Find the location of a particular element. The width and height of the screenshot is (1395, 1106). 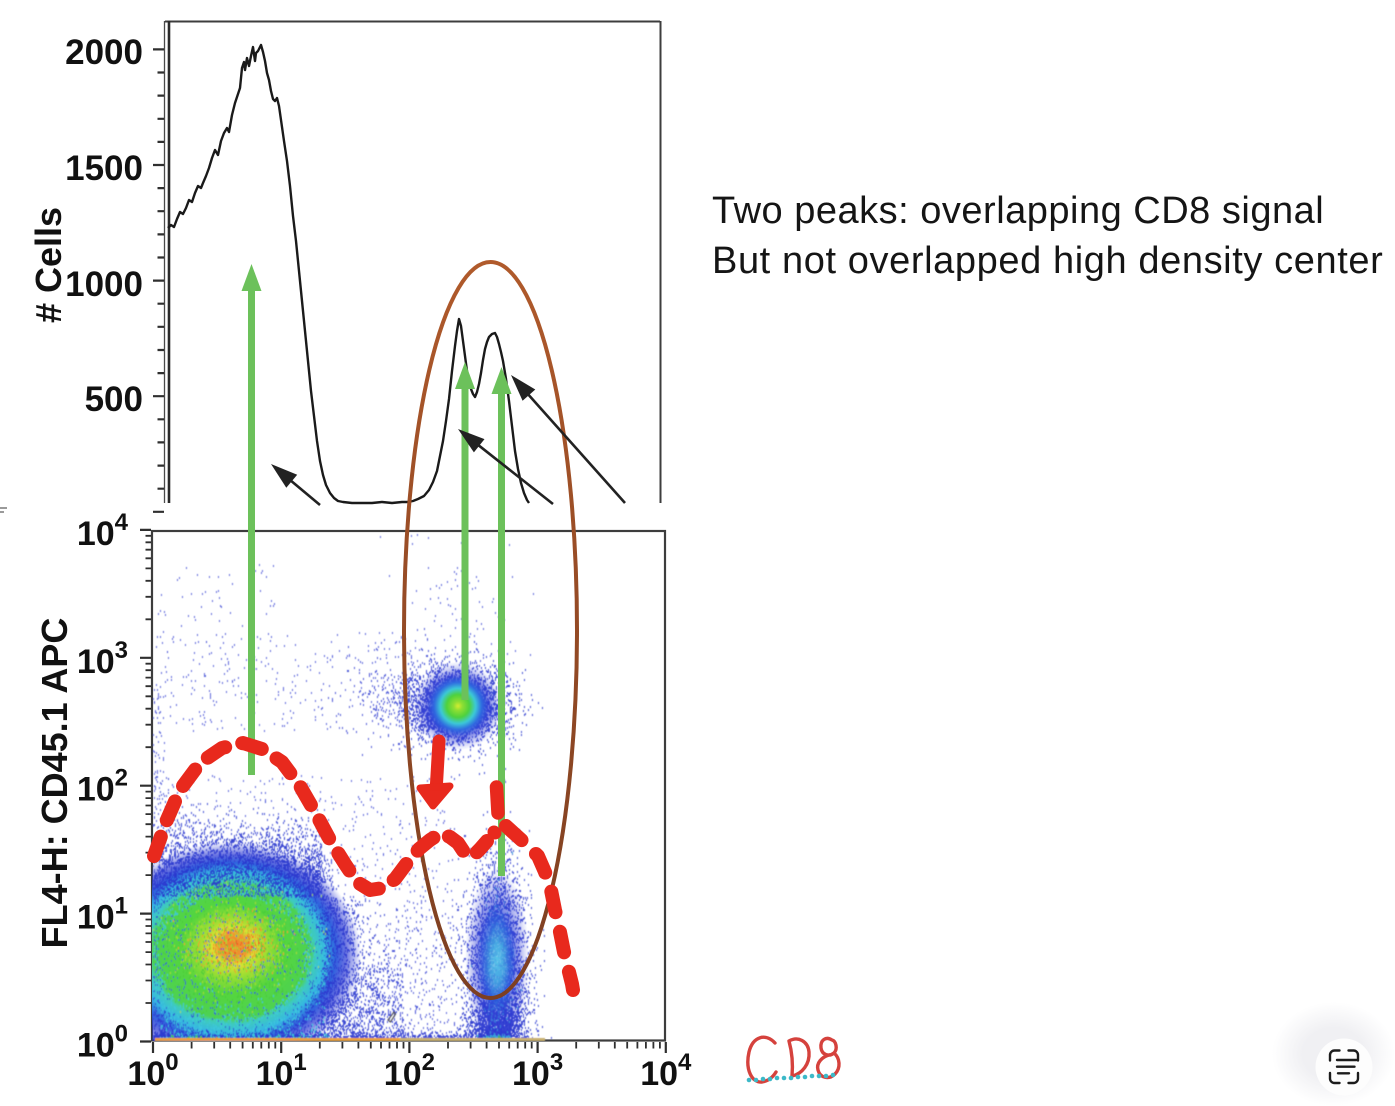

svg-text: 500 is located at coordinates (114, 399).